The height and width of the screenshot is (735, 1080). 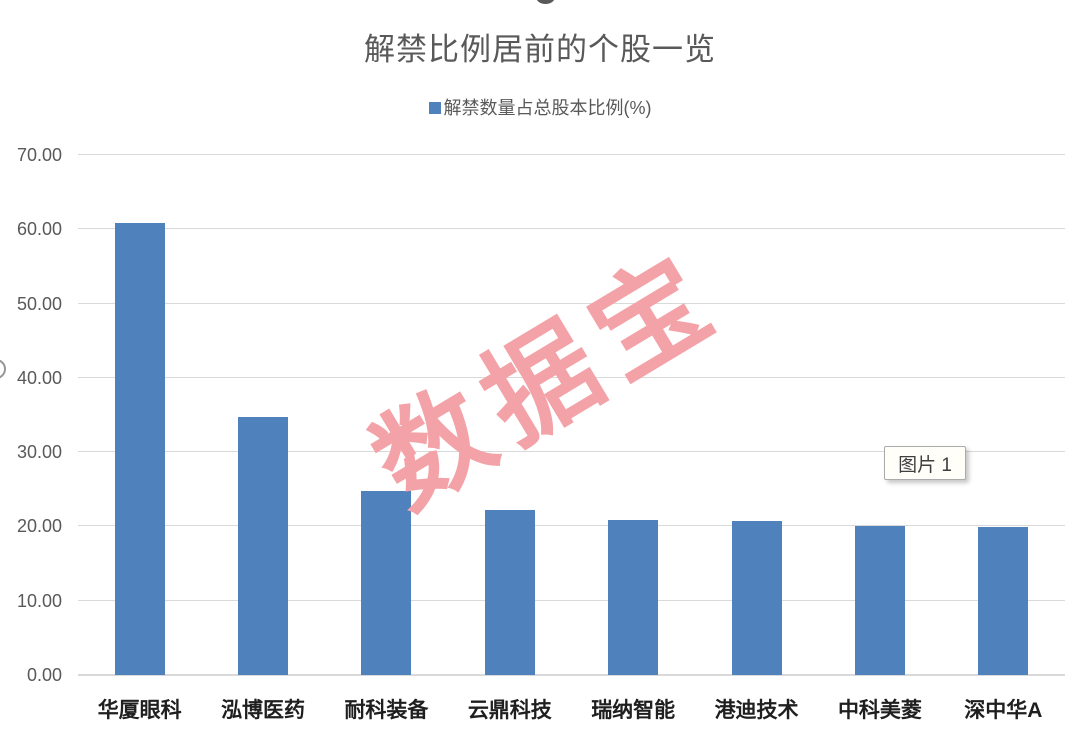 I want to click on x-label-耐科装备: 耐科装备, so click(x=386, y=710).